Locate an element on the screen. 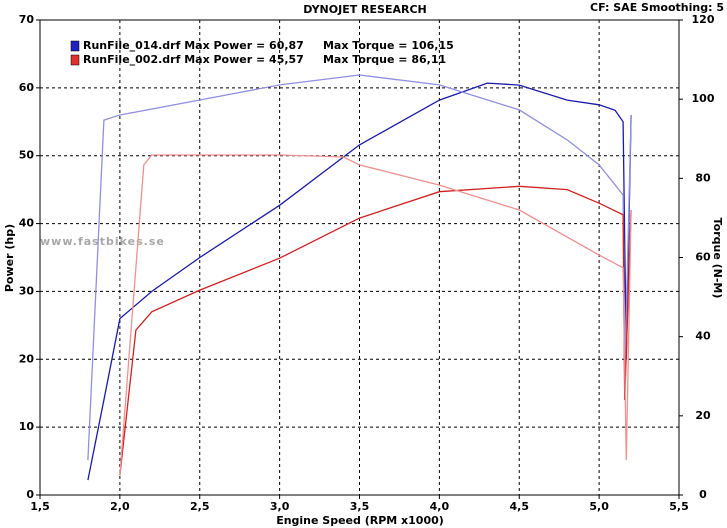  y2-tick-label: 60 is located at coordinates (703, 257).